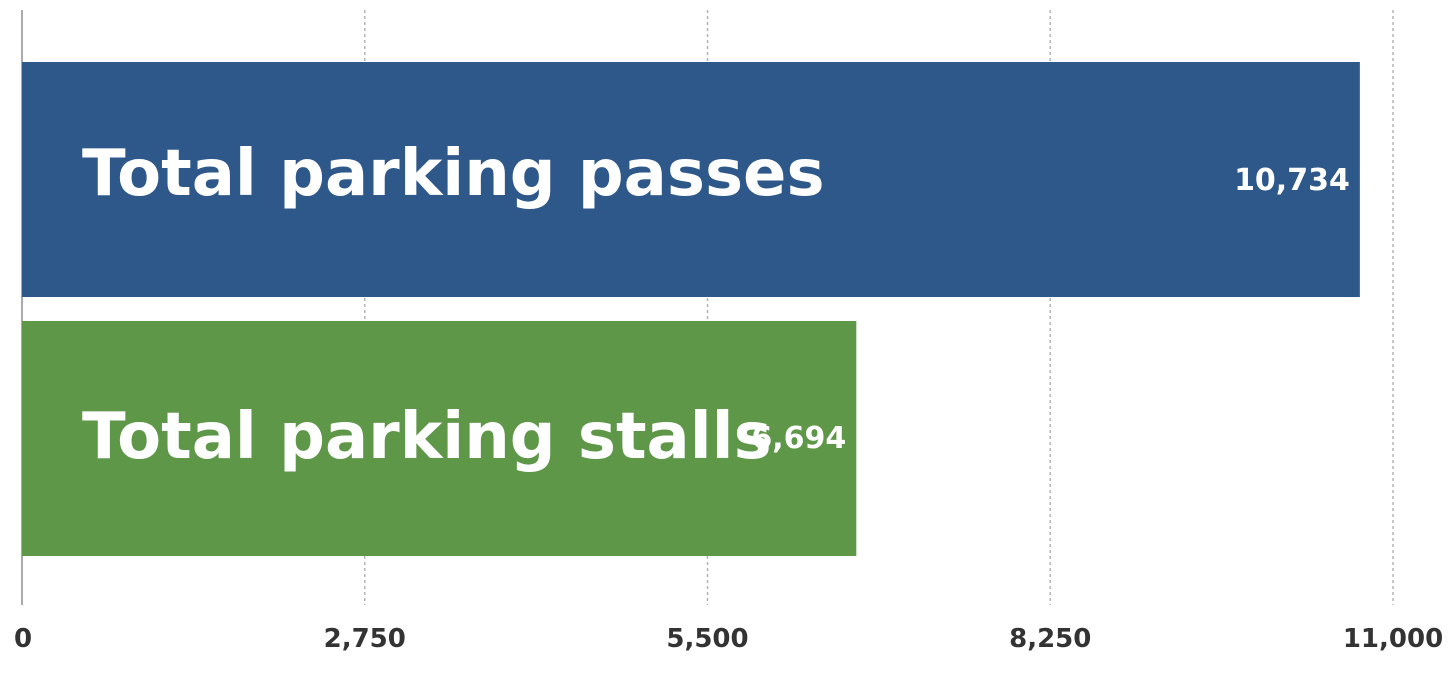 This screenshot has width=1452, height=680. What do you see at coordinates (453, 174) in the screenshot?
I see `bar-category-label: Total parking passes` at bounding box center [453, 174].